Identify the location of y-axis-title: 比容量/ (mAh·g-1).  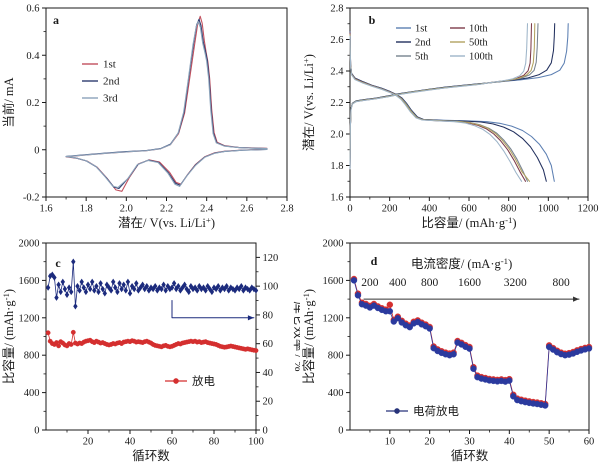
(8, 336).